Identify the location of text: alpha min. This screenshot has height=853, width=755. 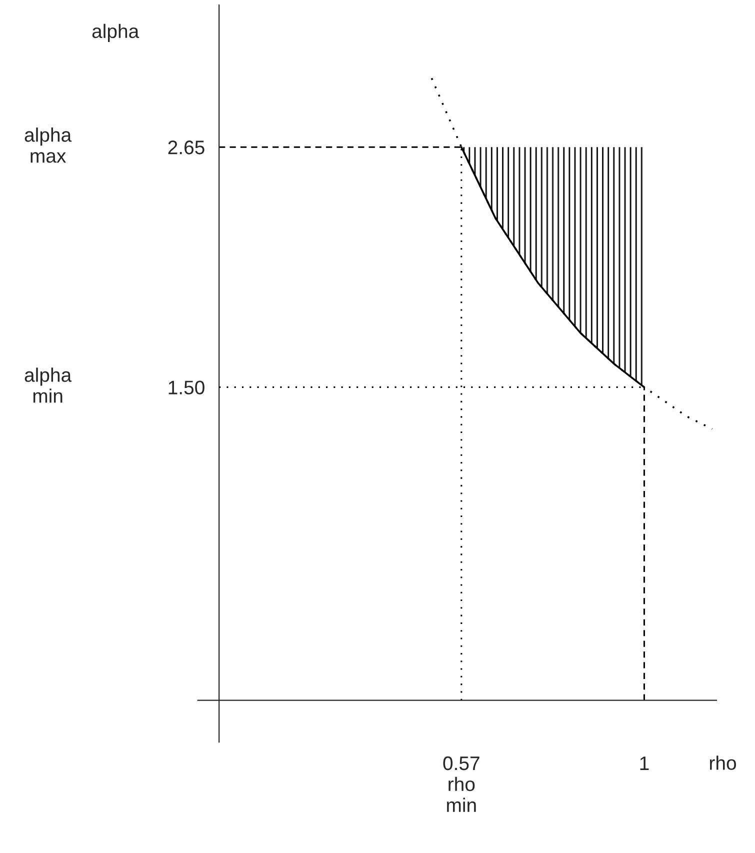
(48, 385).